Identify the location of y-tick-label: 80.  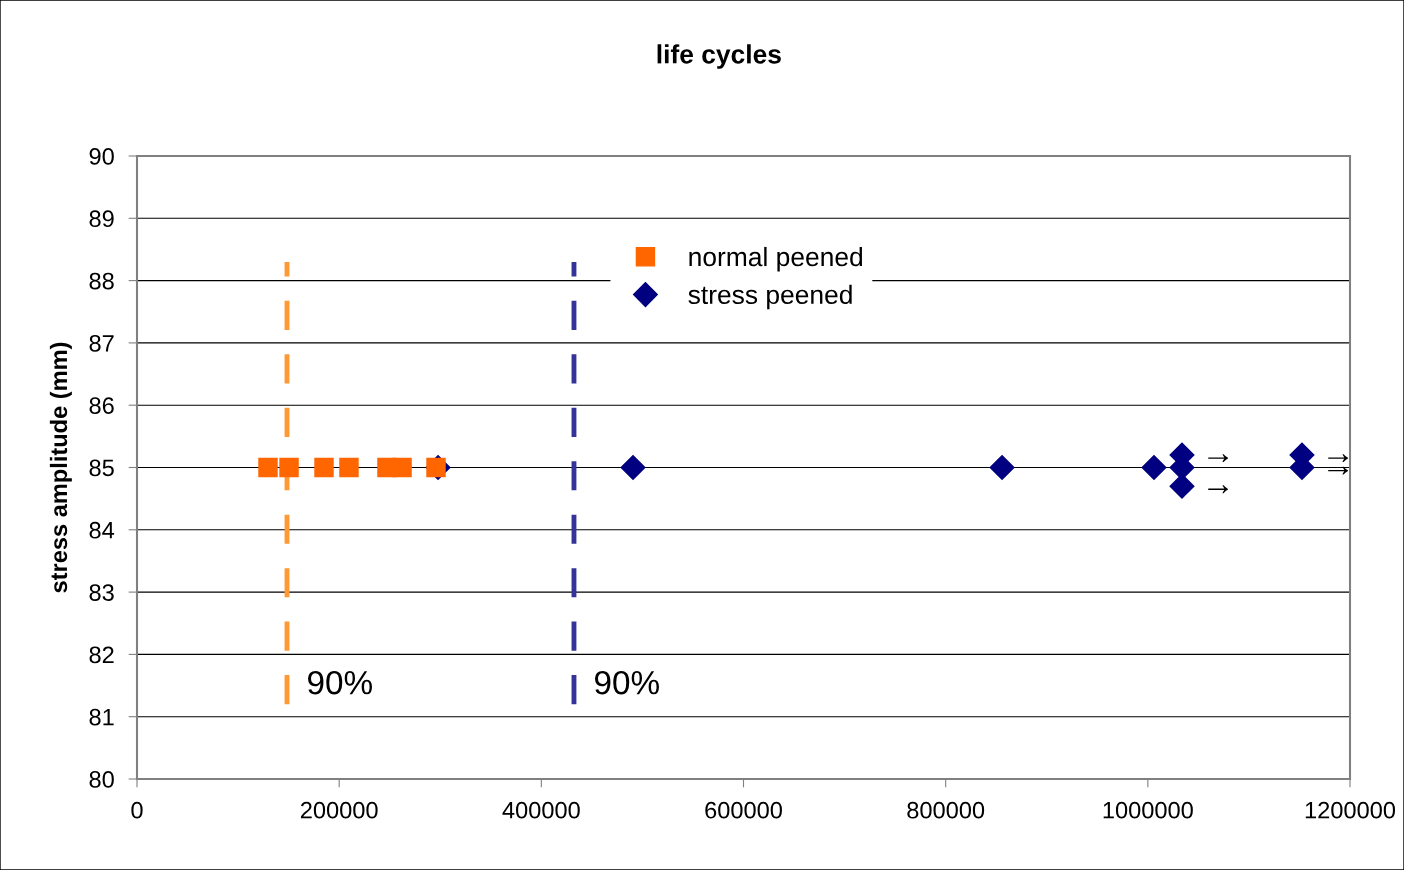
(101, 779).